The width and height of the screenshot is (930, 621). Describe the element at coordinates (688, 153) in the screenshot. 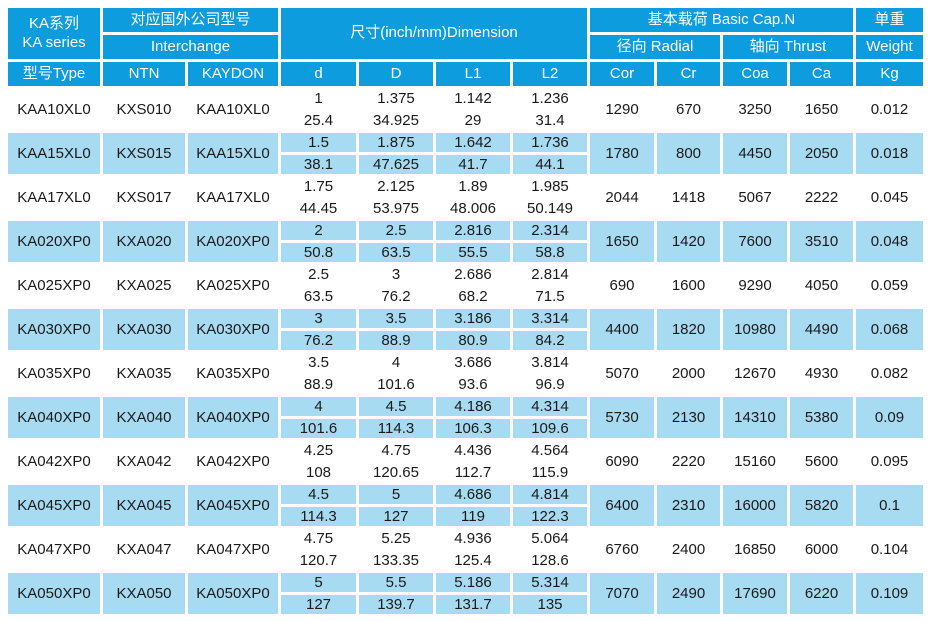

I see `cell-cr: 800` at that location.